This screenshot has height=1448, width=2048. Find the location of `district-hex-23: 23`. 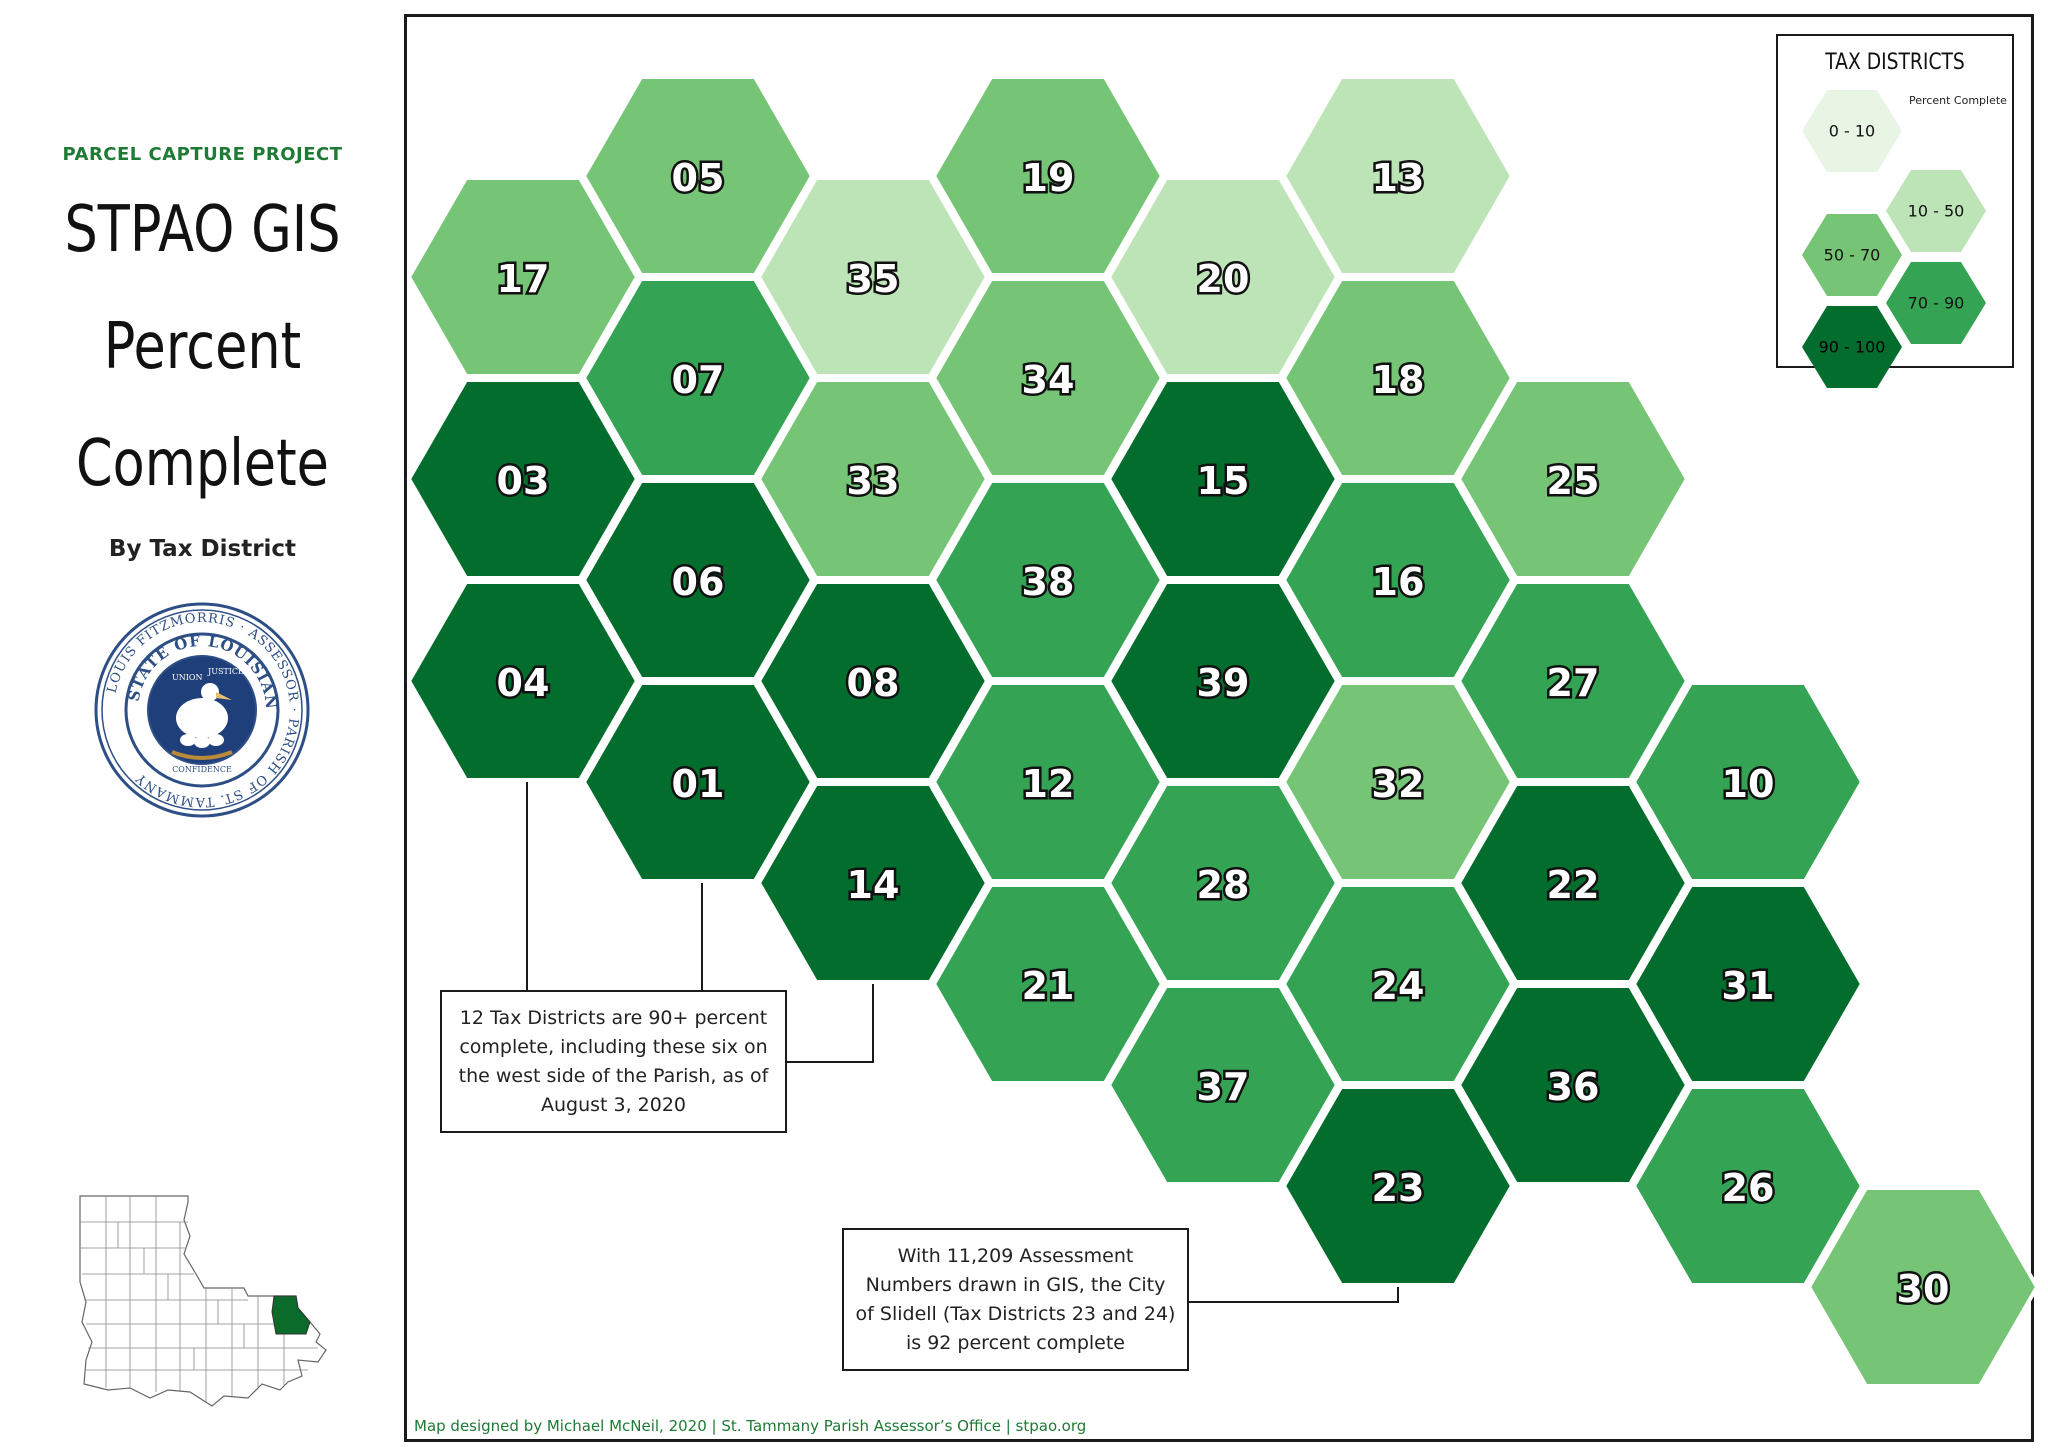

district-hex-23: 23 is located at coordinates (1398, 1186).